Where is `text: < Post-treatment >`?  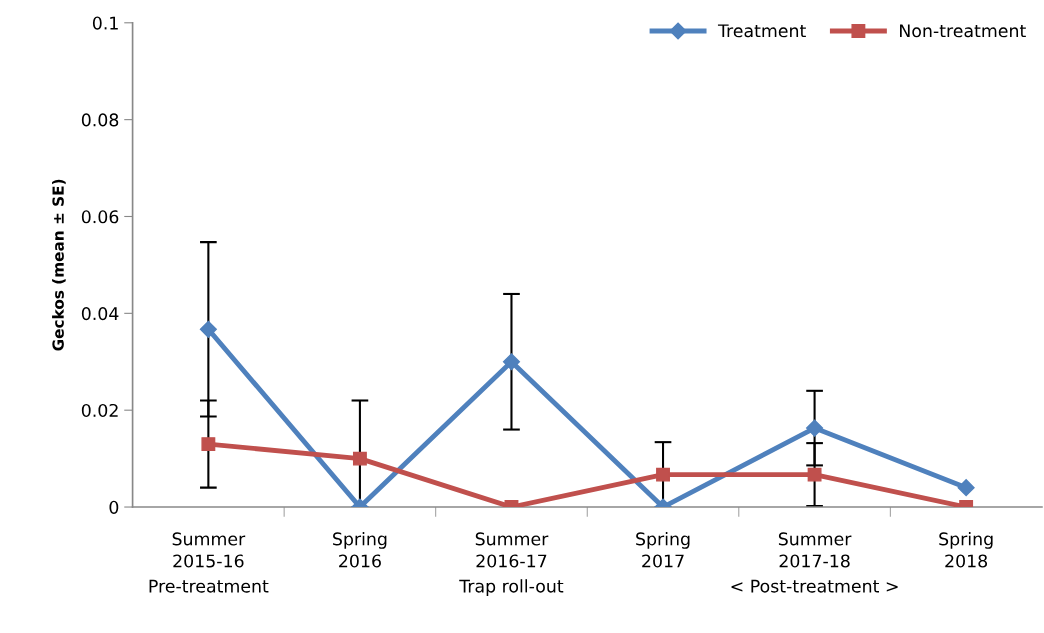
text: < Post-treatment > is located at coordinates (814, 586).